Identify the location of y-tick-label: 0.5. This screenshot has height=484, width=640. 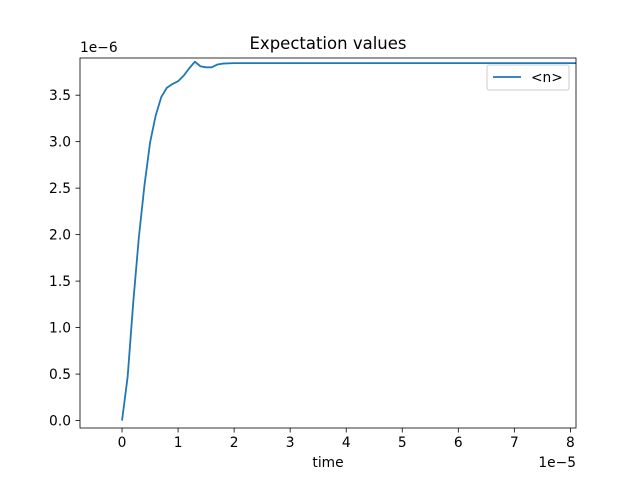
(60, 375).